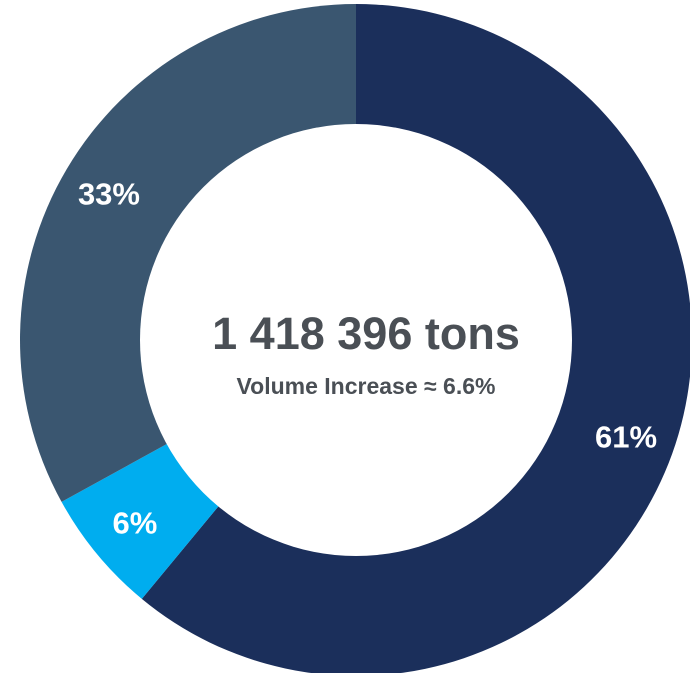 Image resolution: width=690 pixels, height=673 pixels. Describe the element at coordinates (366, 386) in the screenshot. I see `center-subtitle: Volume Increase ≈ 6.6%` at that location.